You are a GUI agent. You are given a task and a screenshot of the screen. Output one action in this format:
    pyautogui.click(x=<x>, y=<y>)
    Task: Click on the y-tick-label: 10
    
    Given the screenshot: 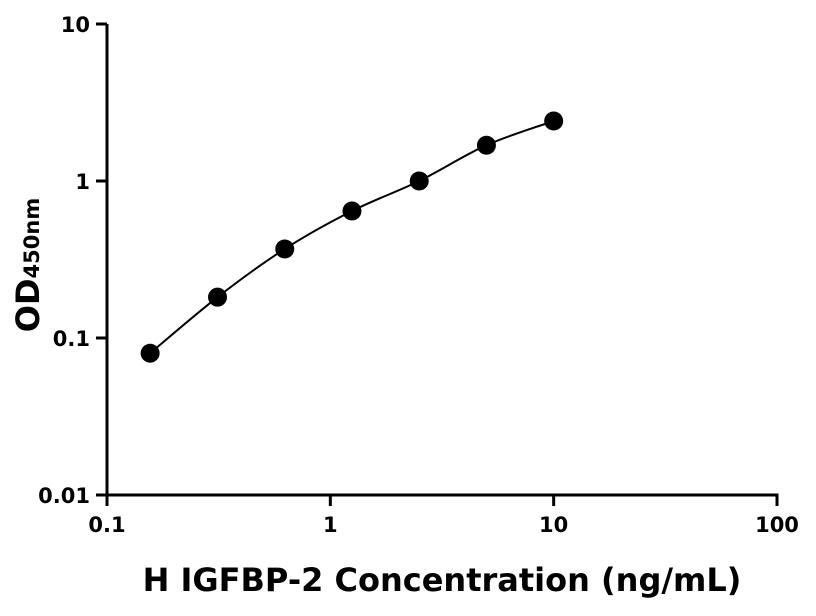 What is the action you would take?
    pyautogui.click(x=75, y=25)
    